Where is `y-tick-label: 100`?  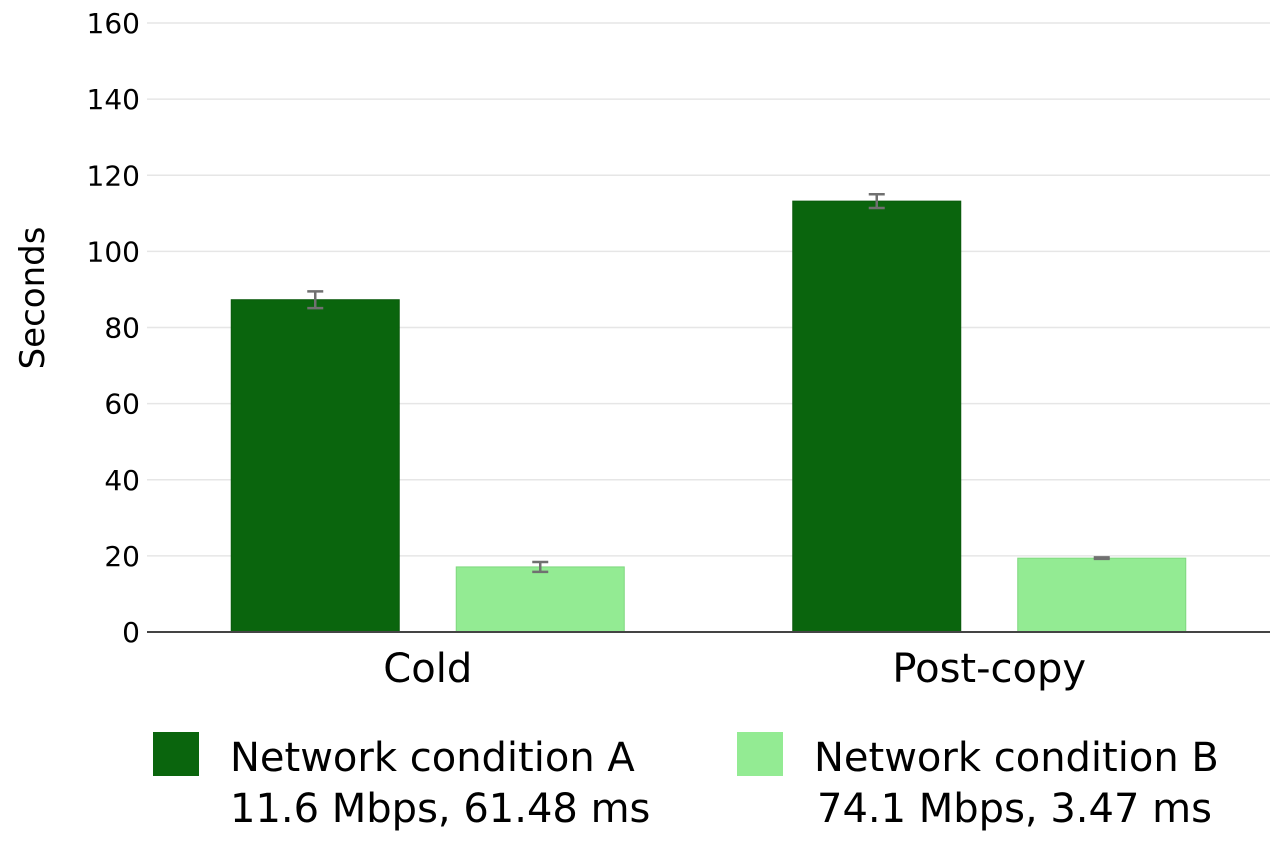
y-tick-label: 100 is located at coordinates (113, 251).